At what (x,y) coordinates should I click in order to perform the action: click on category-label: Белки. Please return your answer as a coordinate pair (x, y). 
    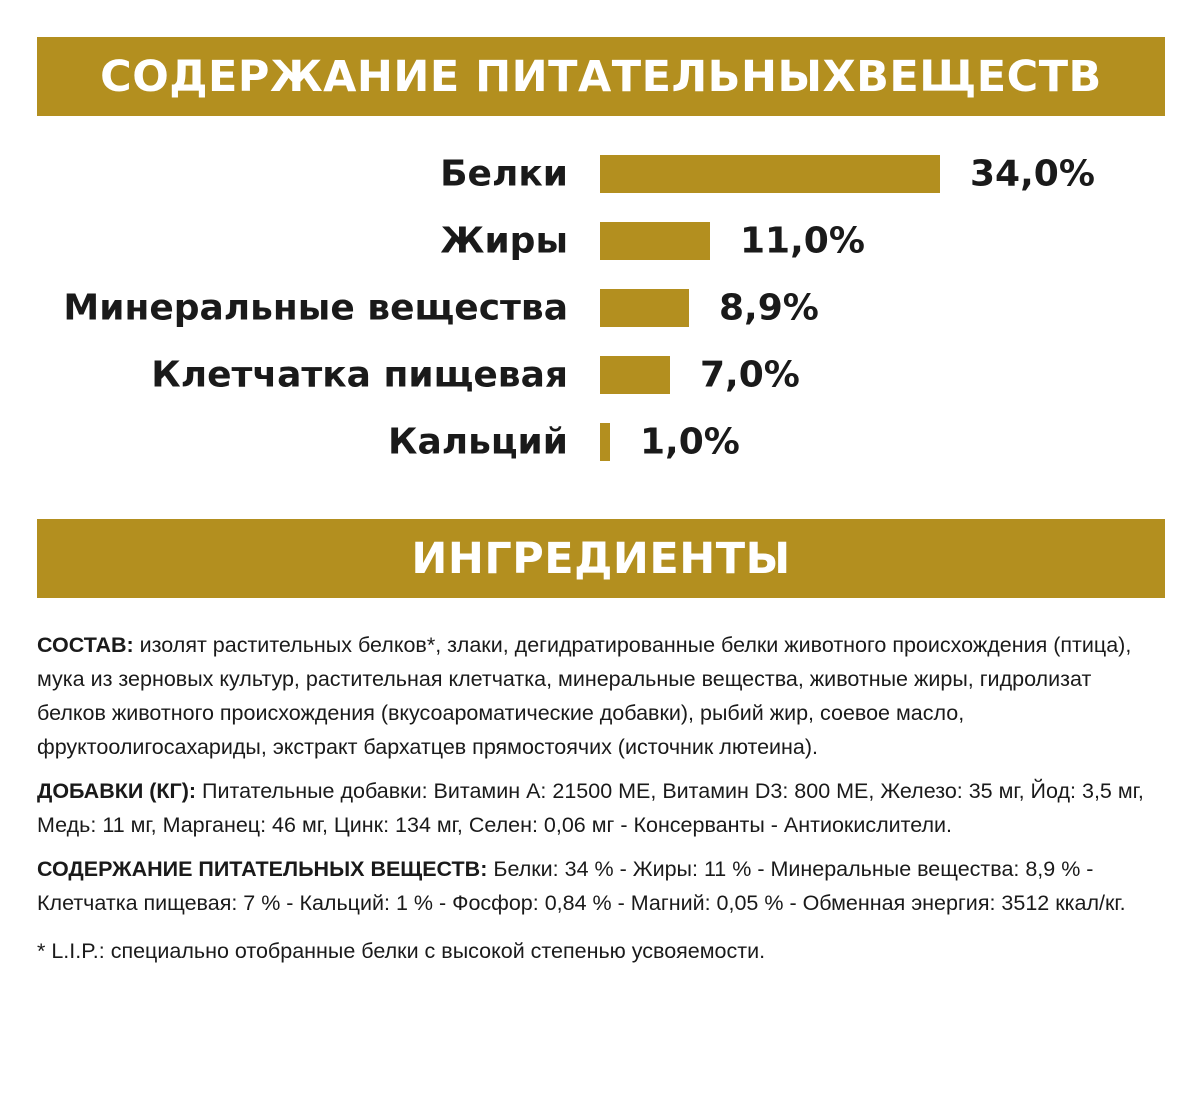
    Looking at the image, I should click on (504, 174).